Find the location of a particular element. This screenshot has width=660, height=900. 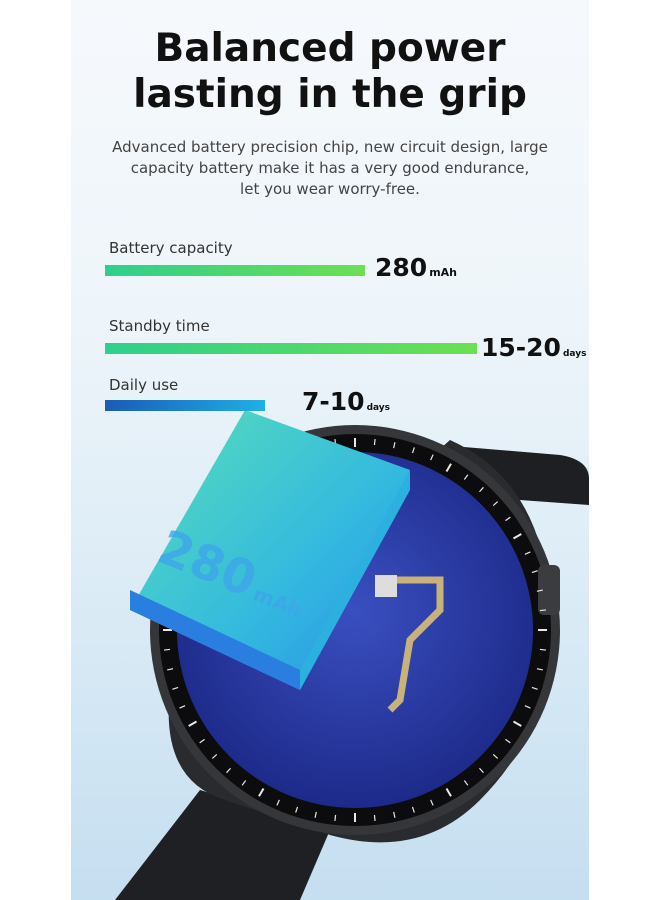

daily-use-label: Daily use is located at coordinates (144, 385).